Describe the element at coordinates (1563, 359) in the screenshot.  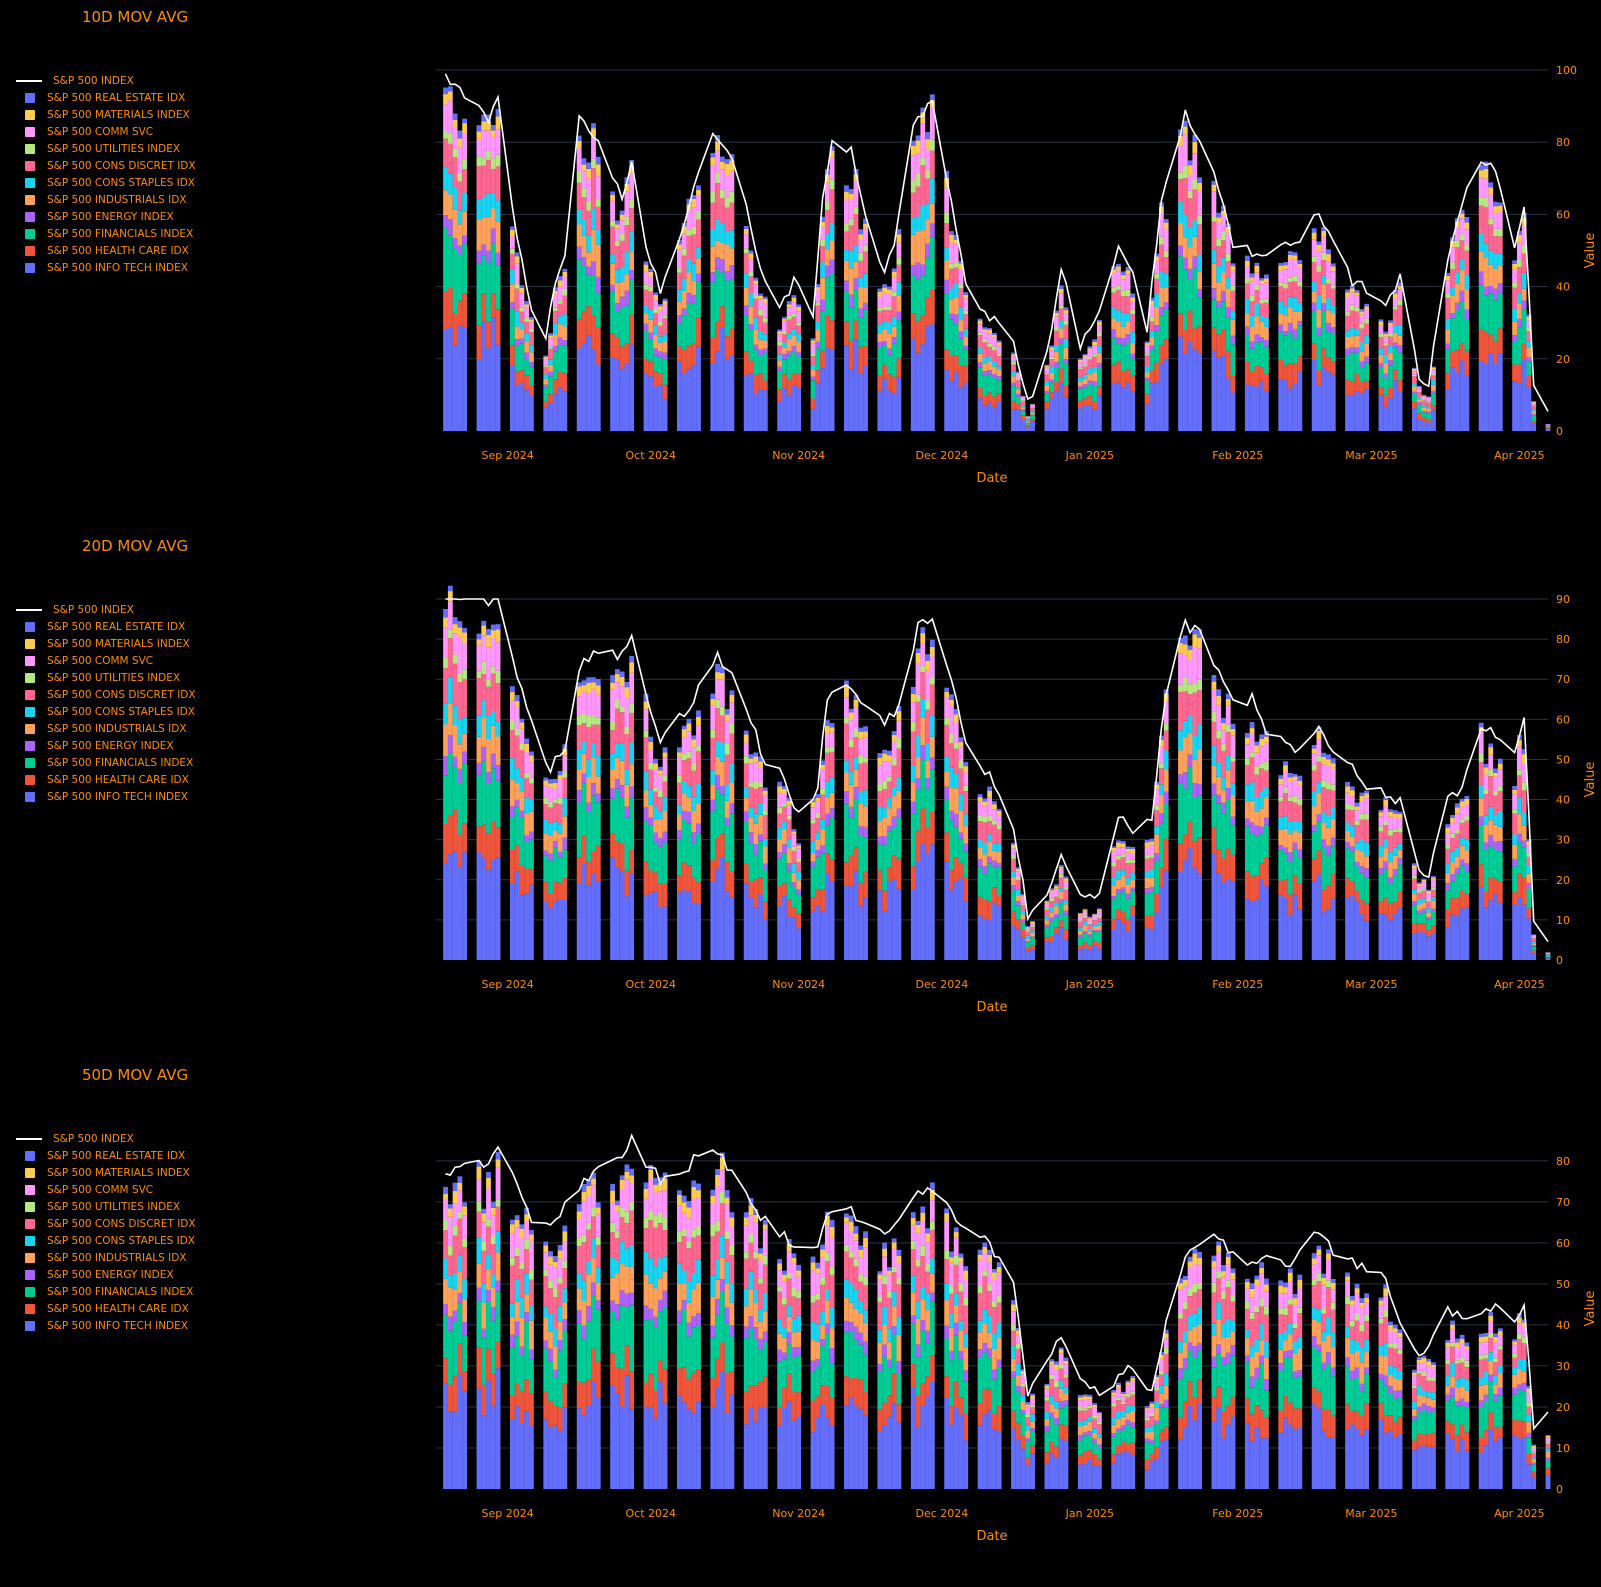
I see `y-tick-label: 20` at that location.